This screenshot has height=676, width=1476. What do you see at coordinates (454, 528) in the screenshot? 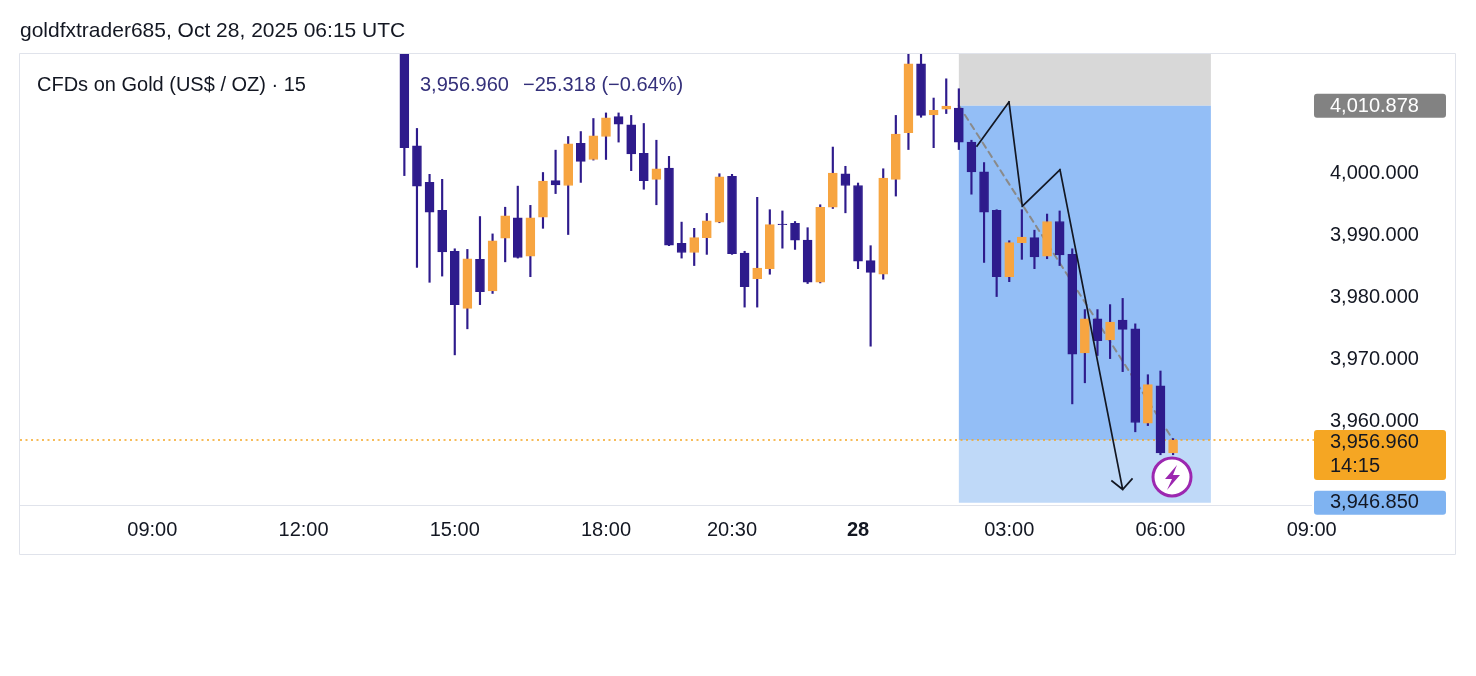
I see `x-tick-label: 15:00` at bounding box center [454, 528].